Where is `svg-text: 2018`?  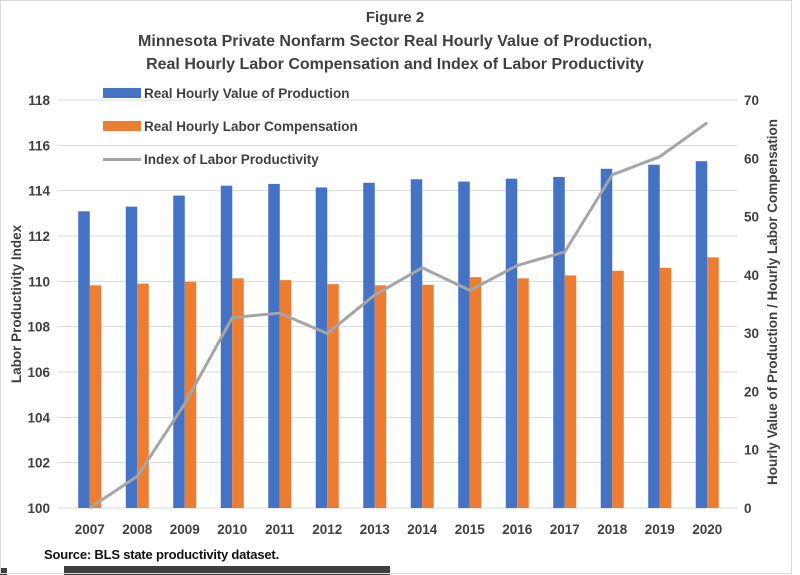 svg-text: 2018 is located at coordinates (612, 529).